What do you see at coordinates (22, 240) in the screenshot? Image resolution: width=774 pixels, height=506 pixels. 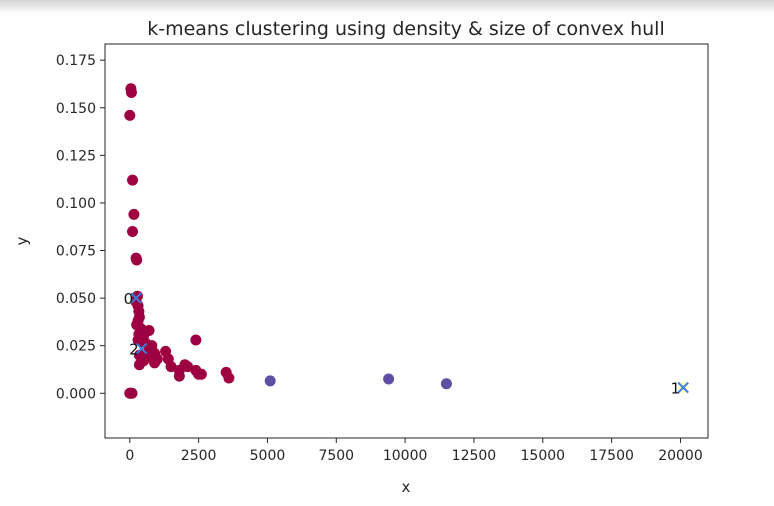 I see `y-axis-label: y` at bounding box center [22, 240].